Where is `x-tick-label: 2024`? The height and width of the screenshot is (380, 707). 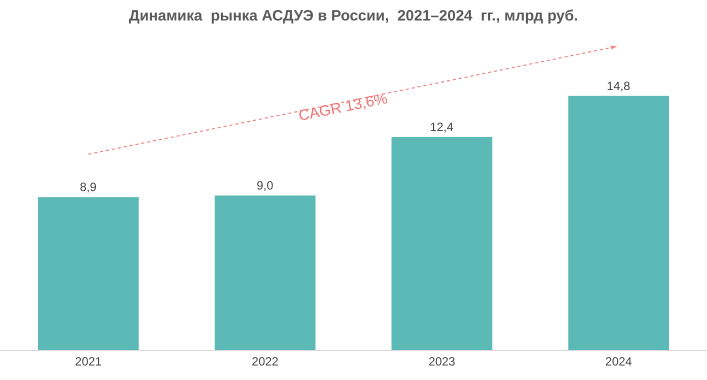 x-tick-label: 2024 is located at coordinates (618, 361).